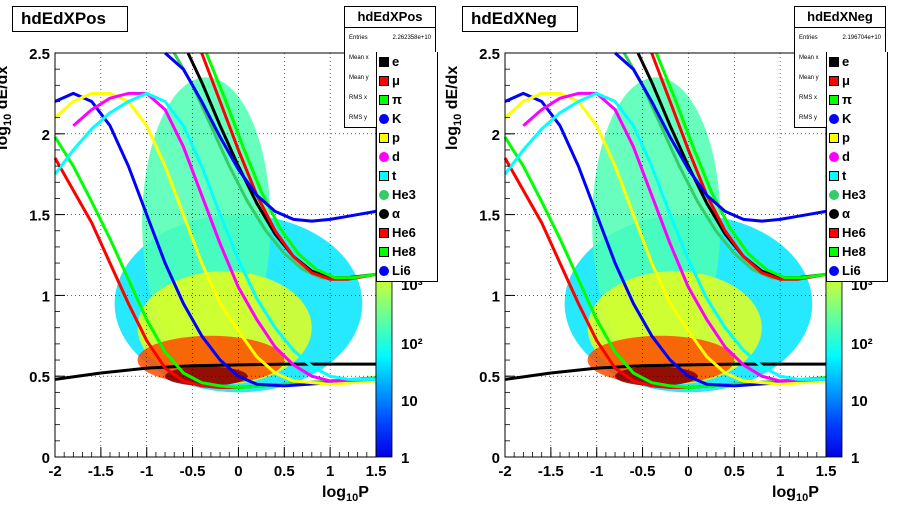 This screenshot has width=900, height=519. What do you see at coordinates (396, 213) in the screenshot?
I see `legend-label: α` at bounding box center [396, 213].